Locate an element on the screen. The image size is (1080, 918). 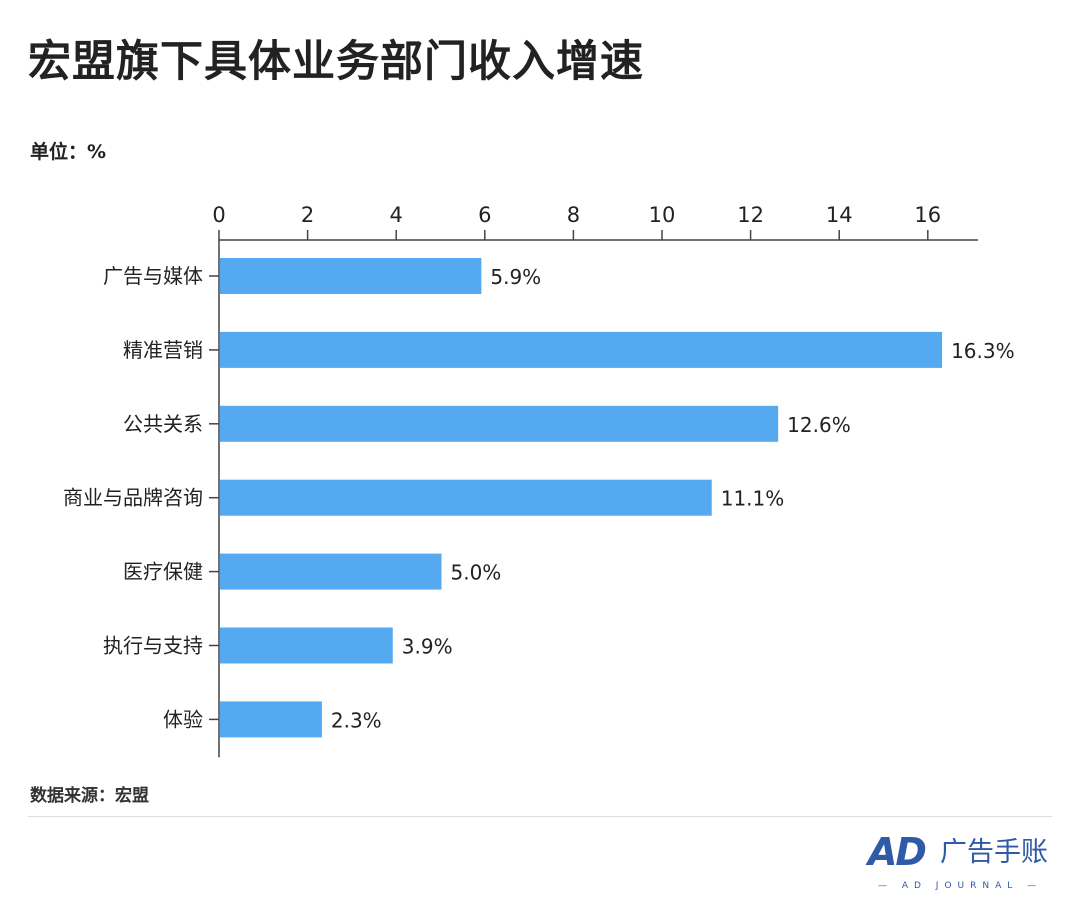
unit-label: 单位：% is located at coordinates (68, 152).